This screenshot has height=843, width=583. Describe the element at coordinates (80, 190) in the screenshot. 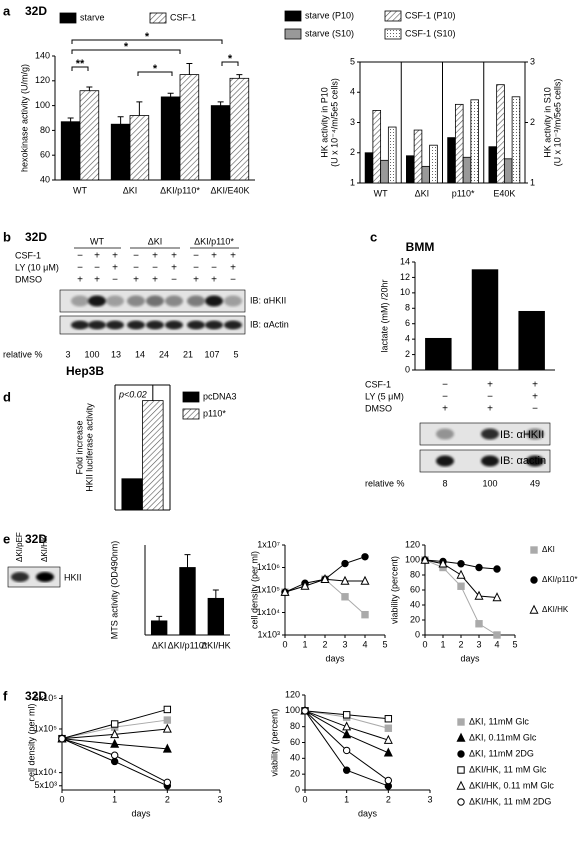

I see `x-tick-label: WT` at that location.